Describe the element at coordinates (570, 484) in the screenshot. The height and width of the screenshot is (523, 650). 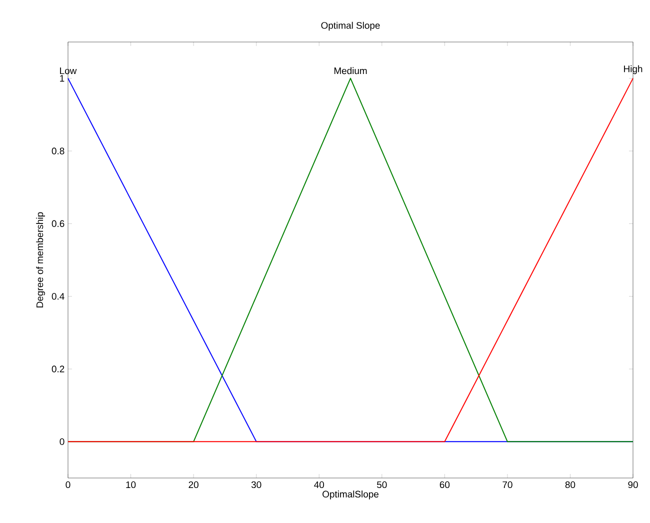
I see `x-tick-label: 80` at that location.